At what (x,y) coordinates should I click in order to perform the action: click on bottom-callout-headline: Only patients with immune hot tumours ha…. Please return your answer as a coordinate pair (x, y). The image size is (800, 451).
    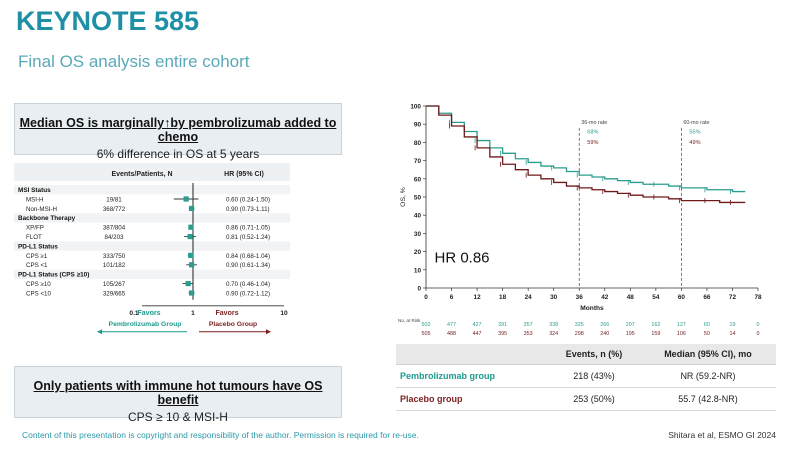
    Looking at the image, I should click on (178, 393).